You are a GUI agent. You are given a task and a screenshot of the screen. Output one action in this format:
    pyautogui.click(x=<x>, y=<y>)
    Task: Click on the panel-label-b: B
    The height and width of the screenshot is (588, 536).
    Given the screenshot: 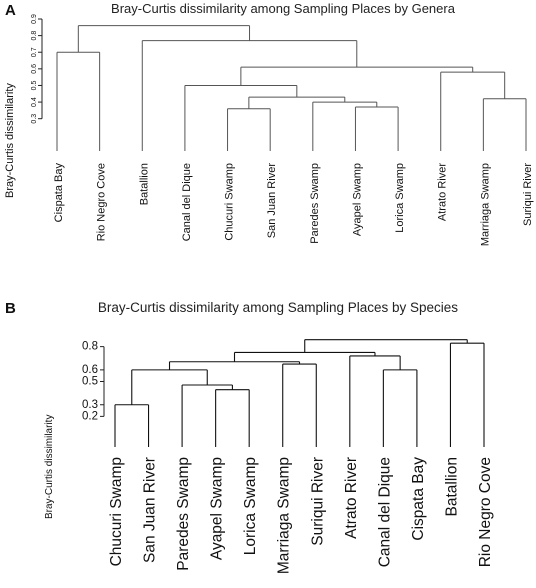 What is the action you would take?
    pyautogui.click(x=10, y=308)
    